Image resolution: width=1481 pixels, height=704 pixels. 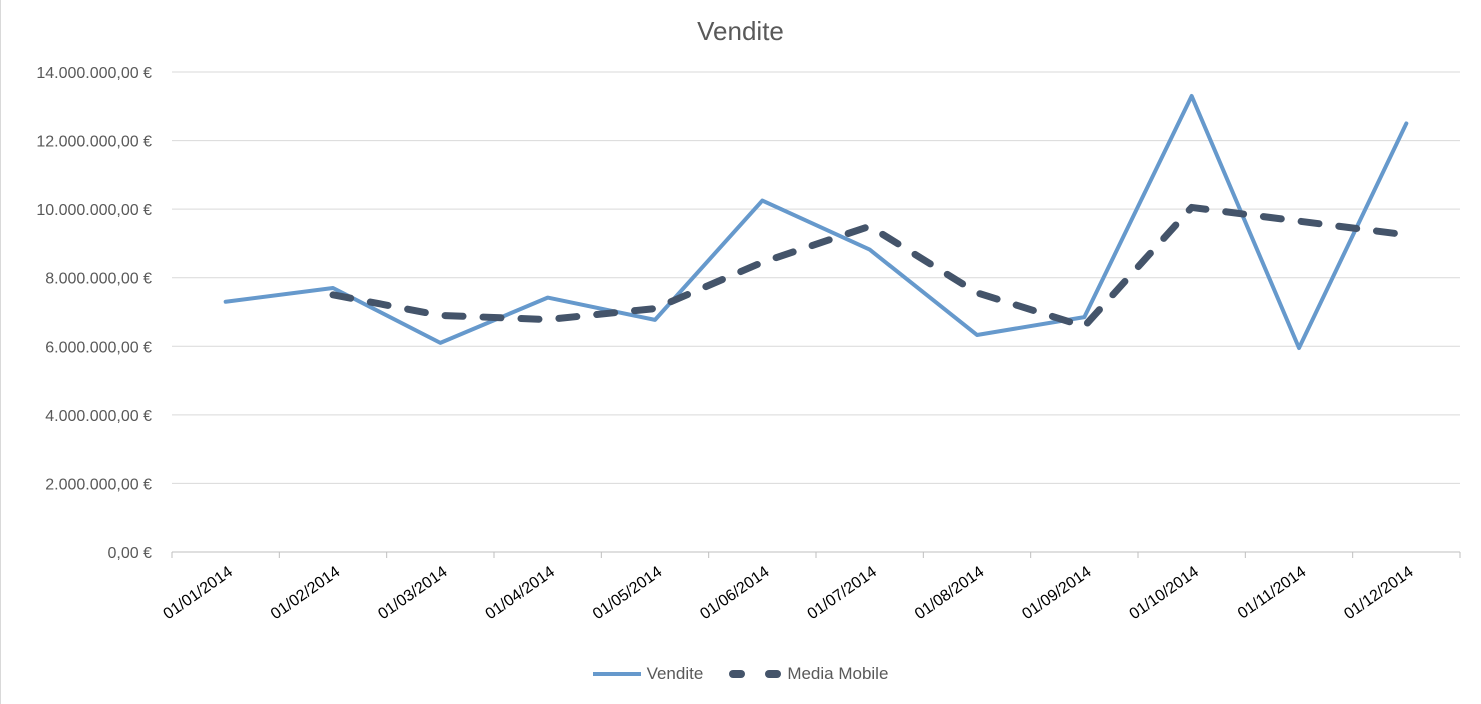 What do you see at coordinates (949, 593) in the screenshot?
I see `x-tick-label: 01/08/2014` at bounding box center [949, 593].